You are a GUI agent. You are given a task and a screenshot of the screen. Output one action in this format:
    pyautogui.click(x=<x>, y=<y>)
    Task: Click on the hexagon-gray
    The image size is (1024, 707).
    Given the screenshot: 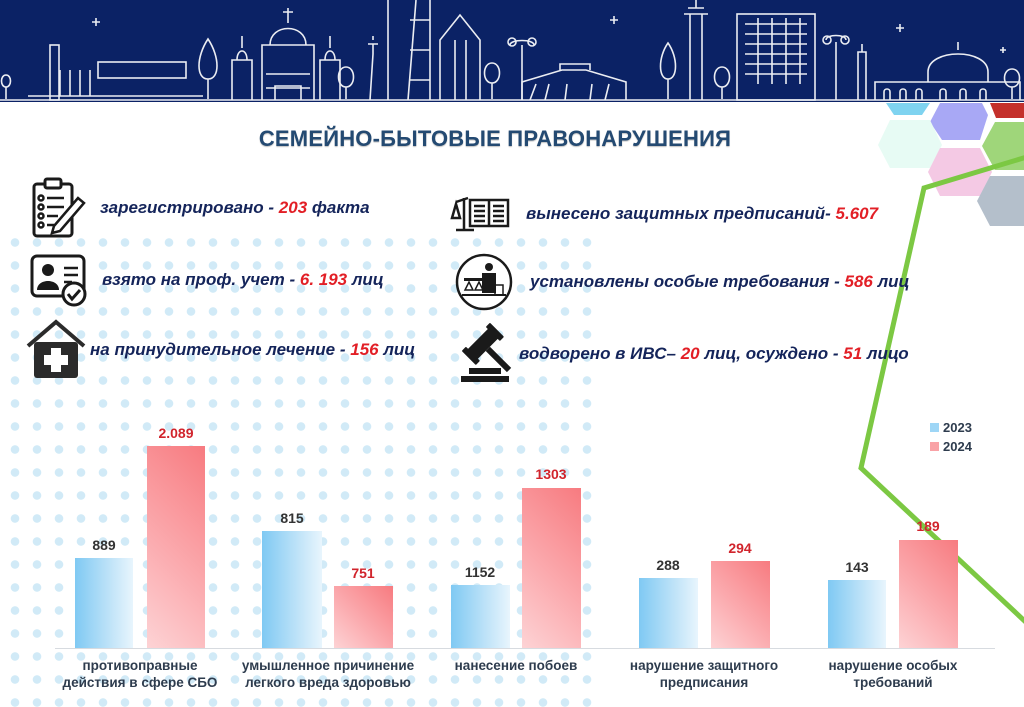 What is the action you would take?
    pyautogui.click(x=1000, y=201)
    